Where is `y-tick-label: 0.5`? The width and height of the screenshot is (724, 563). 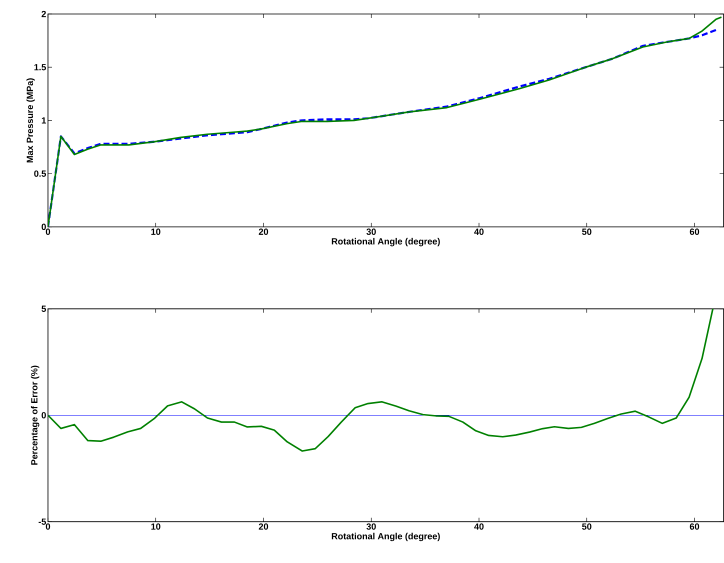 y-tick-label: 0.5 is located at coordinates (40, 173).